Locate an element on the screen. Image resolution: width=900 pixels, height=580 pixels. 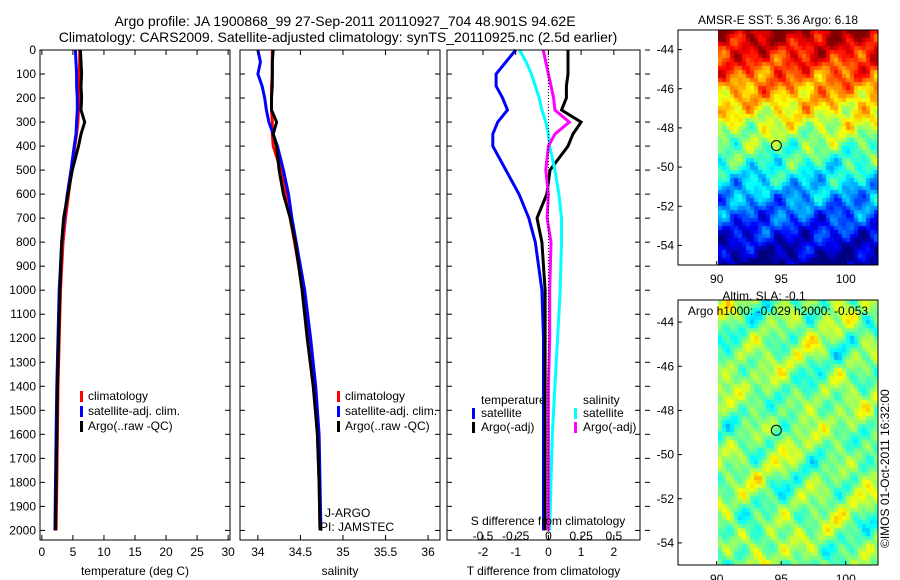
depth-tick-label: 1500 is located at coordinates (22, 410).